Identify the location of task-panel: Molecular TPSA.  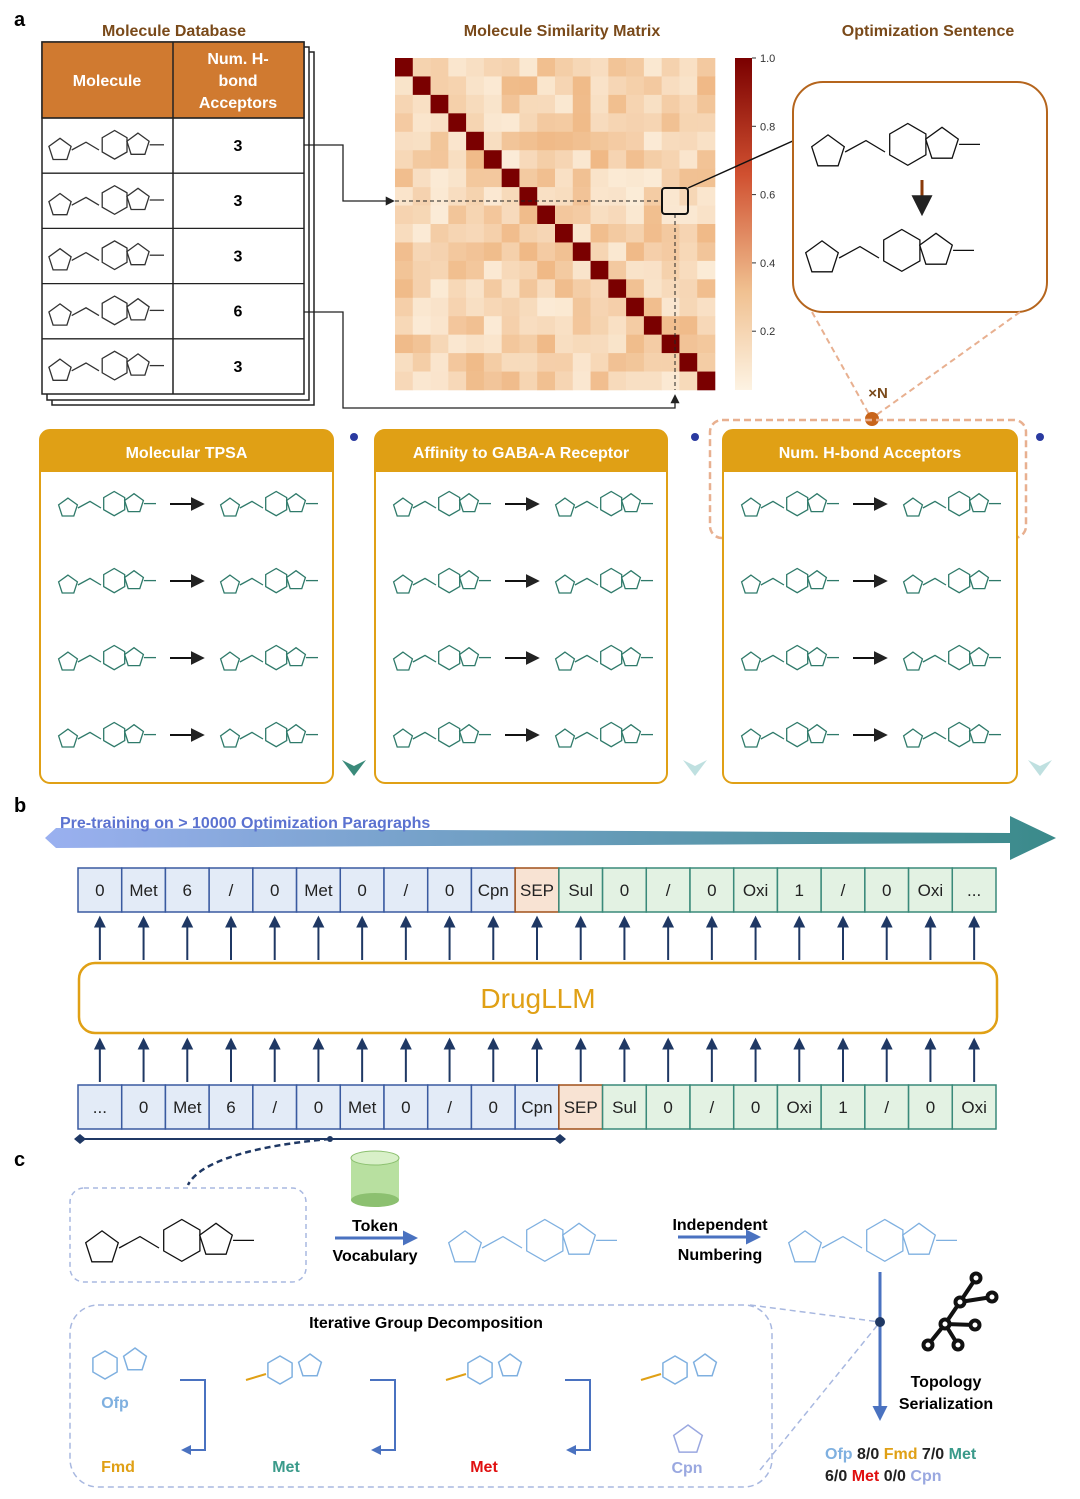
(186, 606).